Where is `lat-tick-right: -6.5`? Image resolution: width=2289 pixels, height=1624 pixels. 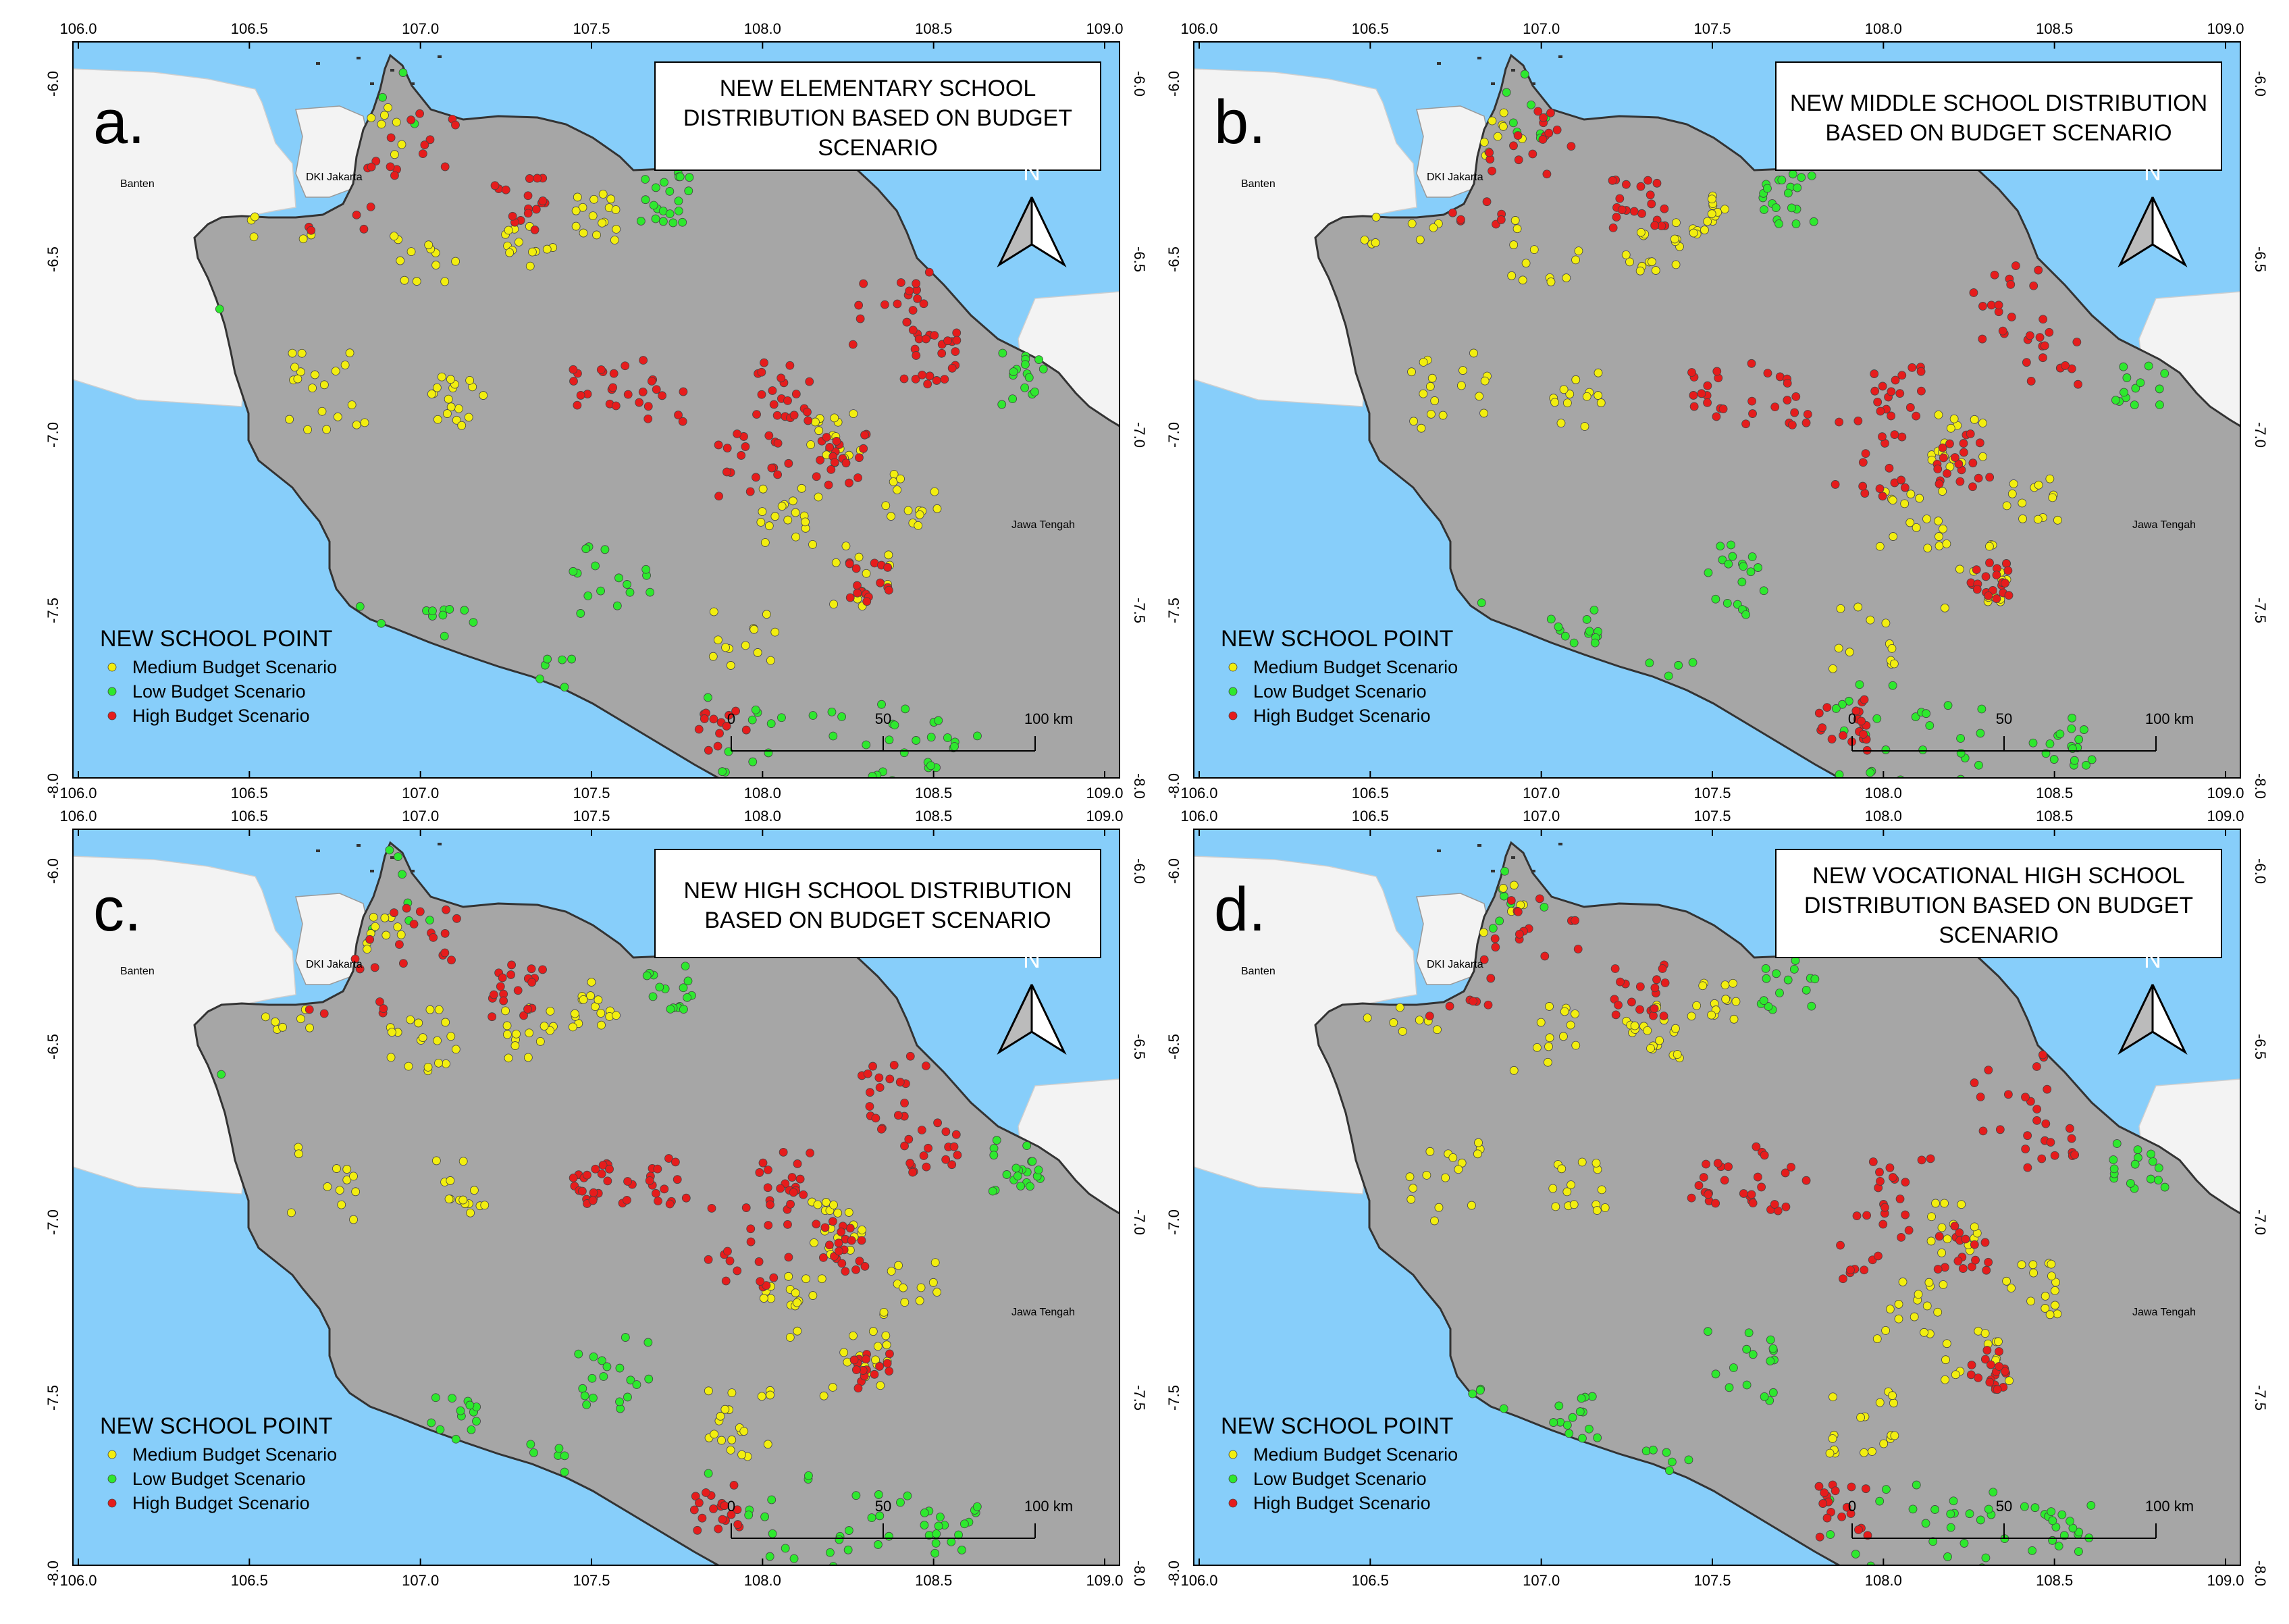 lat-tick-right: -6.5 is located at coordinates (2260, 259).